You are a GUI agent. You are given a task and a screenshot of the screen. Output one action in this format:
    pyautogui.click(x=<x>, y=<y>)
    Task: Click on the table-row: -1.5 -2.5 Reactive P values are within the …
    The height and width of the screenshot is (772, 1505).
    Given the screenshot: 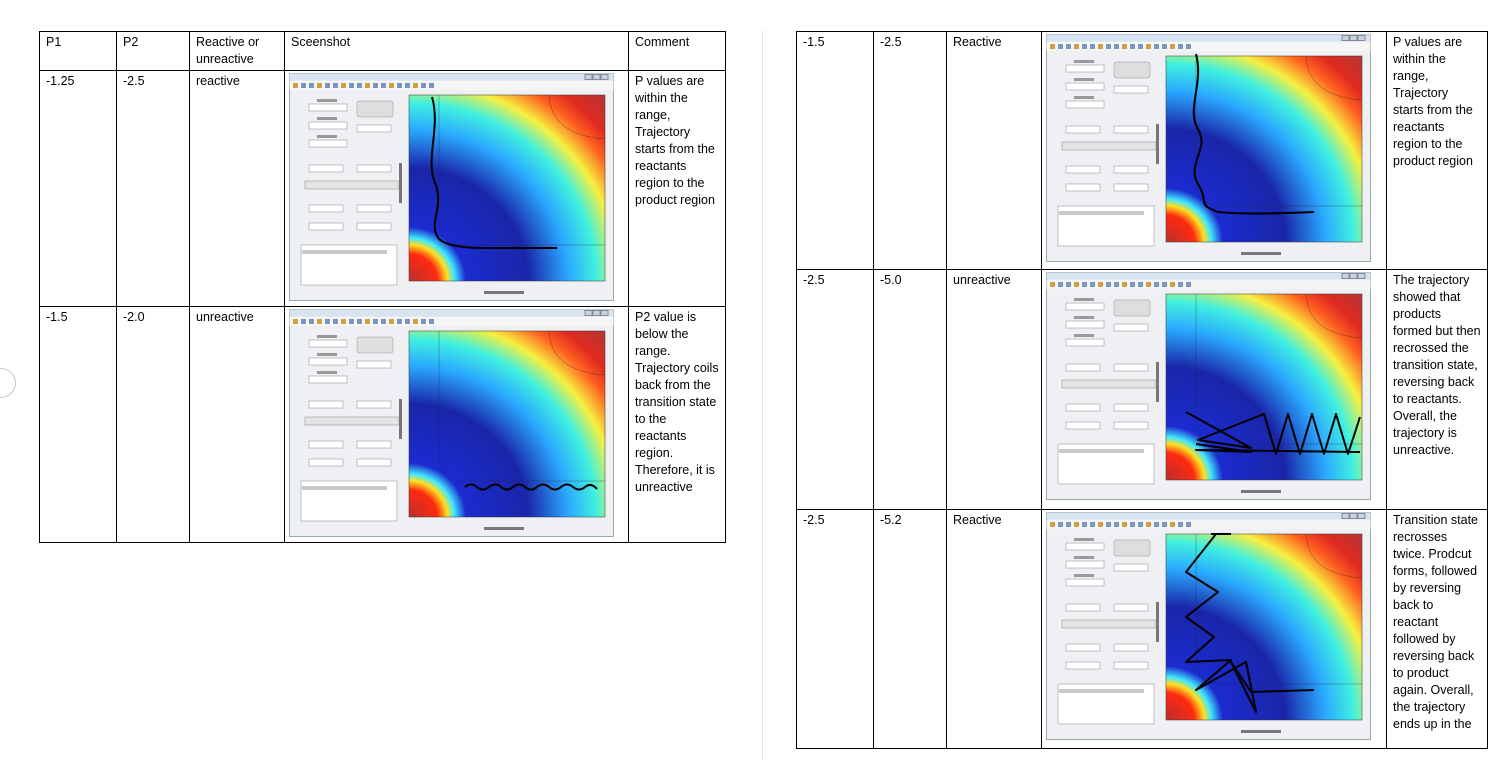 What is the action you would take?
    pyautogui.click(x=1142, y=150)
    